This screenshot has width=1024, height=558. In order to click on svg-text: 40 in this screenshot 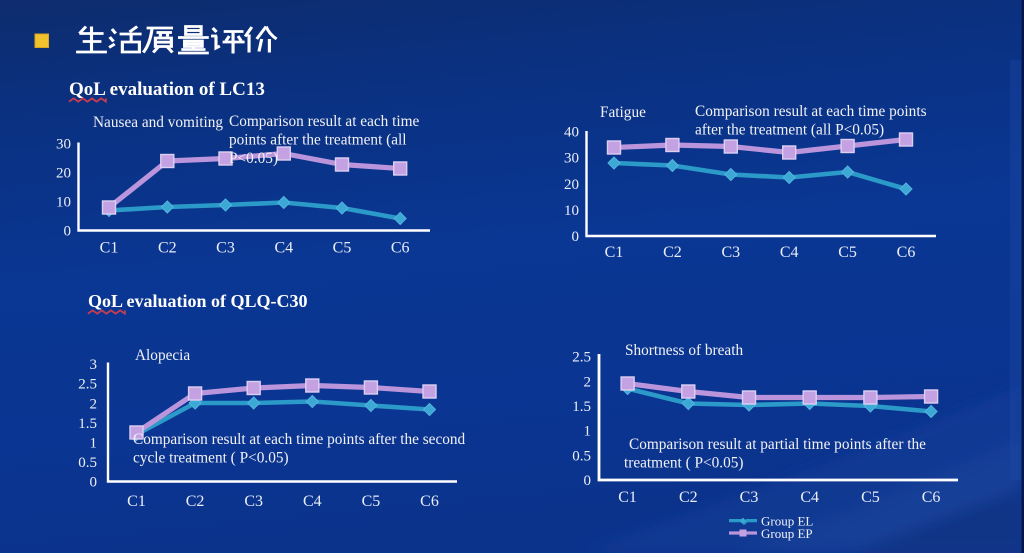, I will do `click(571, 133)`.